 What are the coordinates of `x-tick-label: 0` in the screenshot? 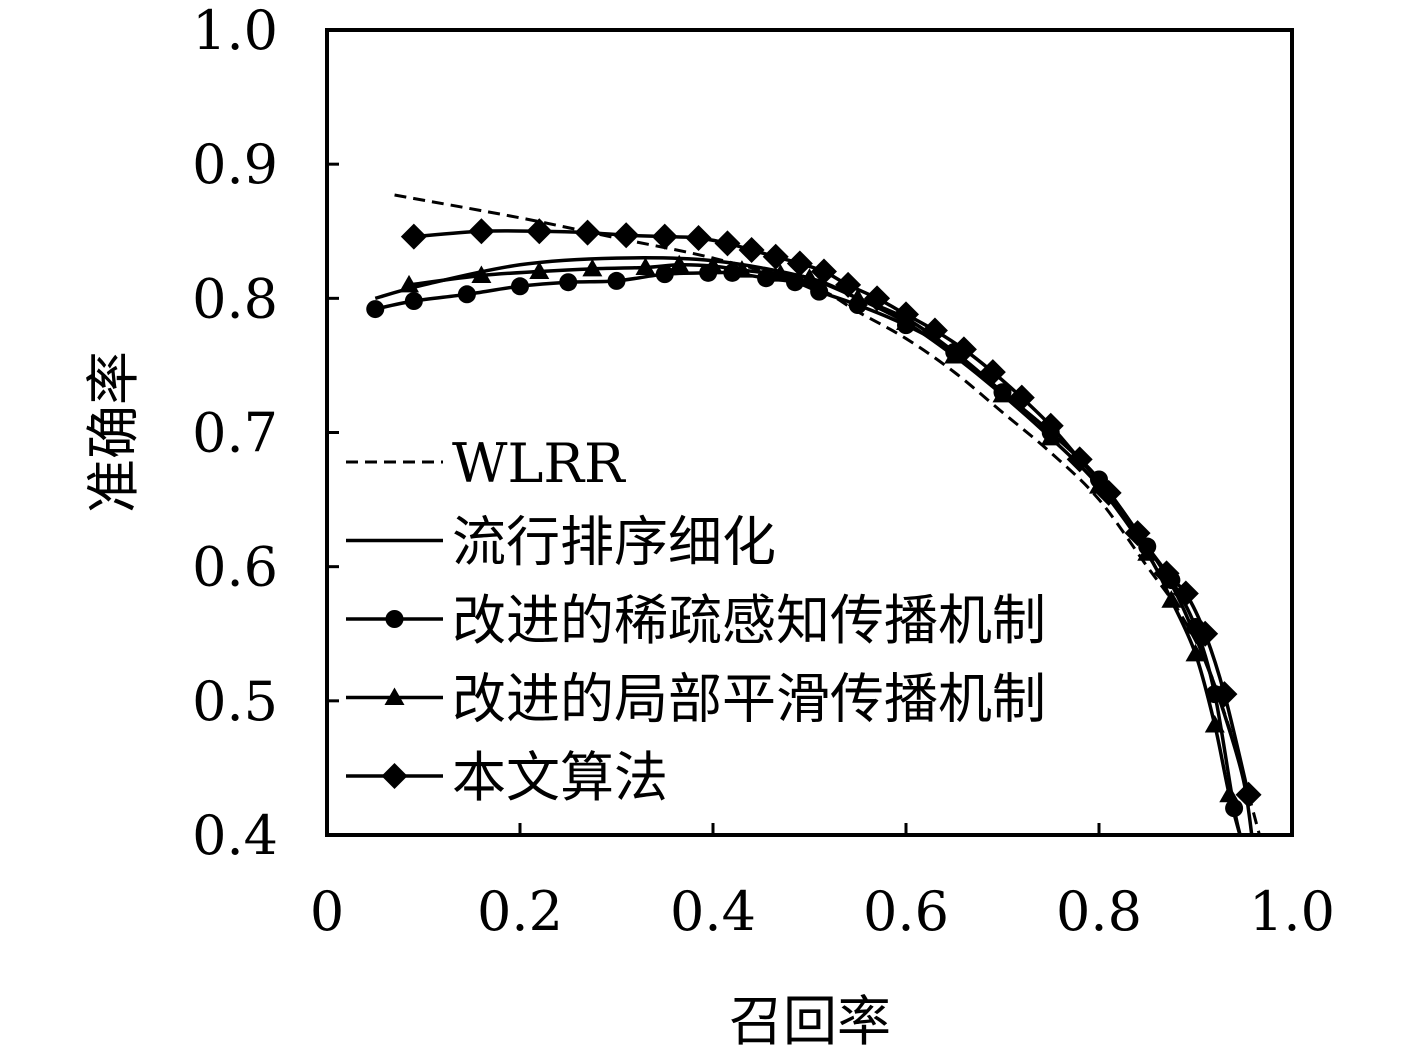 It's located at (327, 911).